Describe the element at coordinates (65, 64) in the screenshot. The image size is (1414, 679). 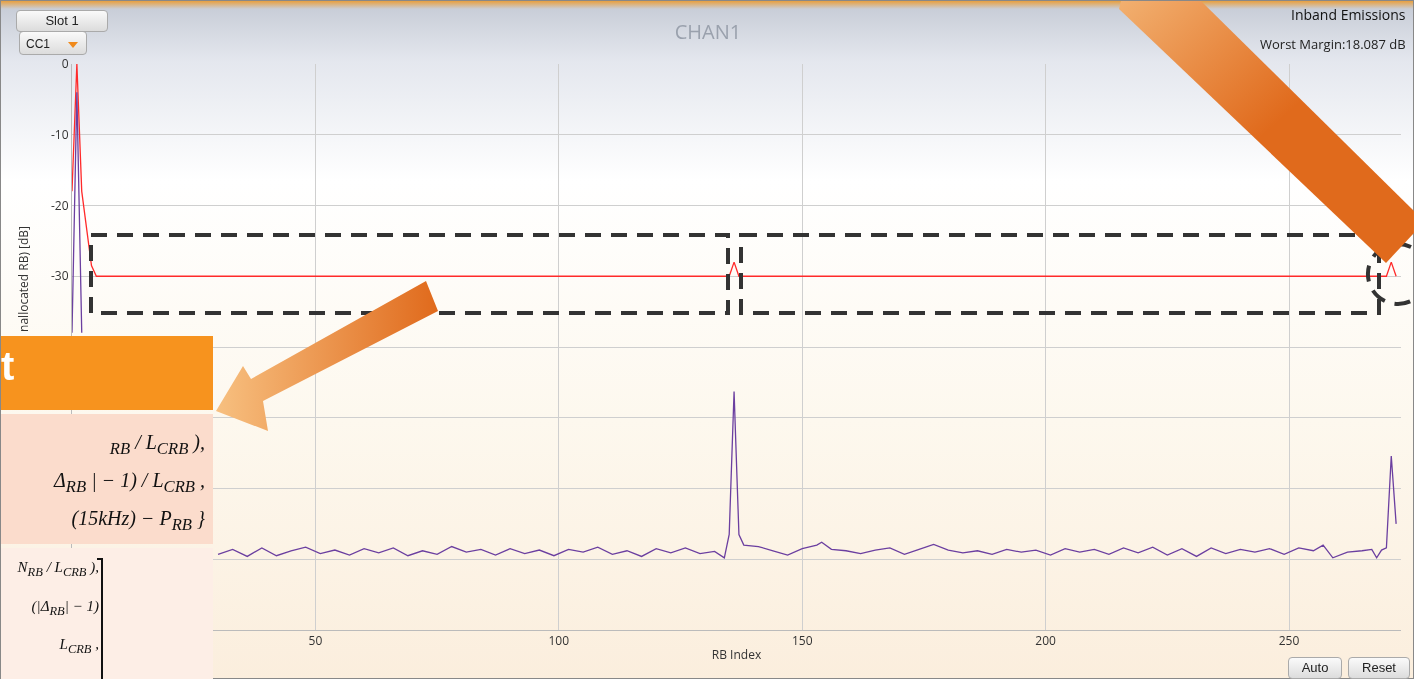
I see `y-tick-label: 0` at that location.